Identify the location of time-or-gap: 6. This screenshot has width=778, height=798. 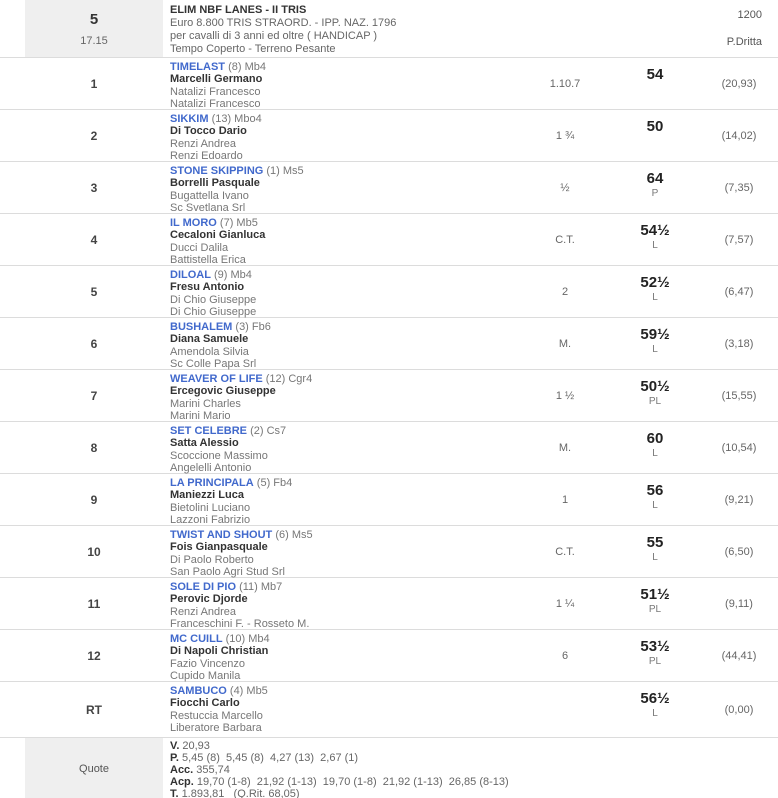
(565, 656).